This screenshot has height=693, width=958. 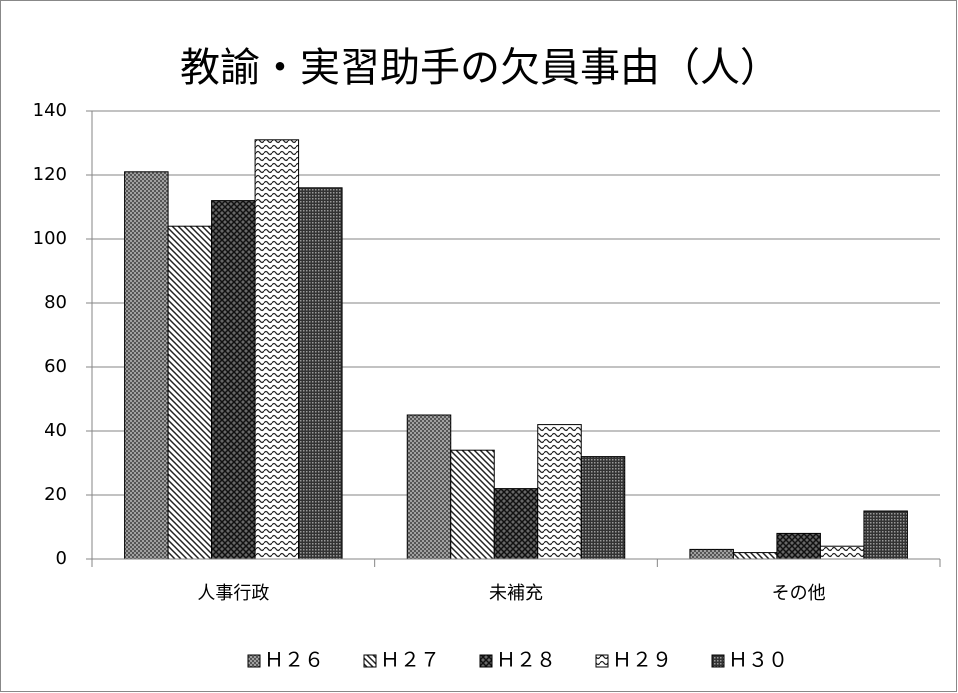 What do you see at coordinates (480, 68) in the screenshot?
I see `chart-title: 教諭・実習助手の欠員事由（人）` at bounding box center [480, 68].